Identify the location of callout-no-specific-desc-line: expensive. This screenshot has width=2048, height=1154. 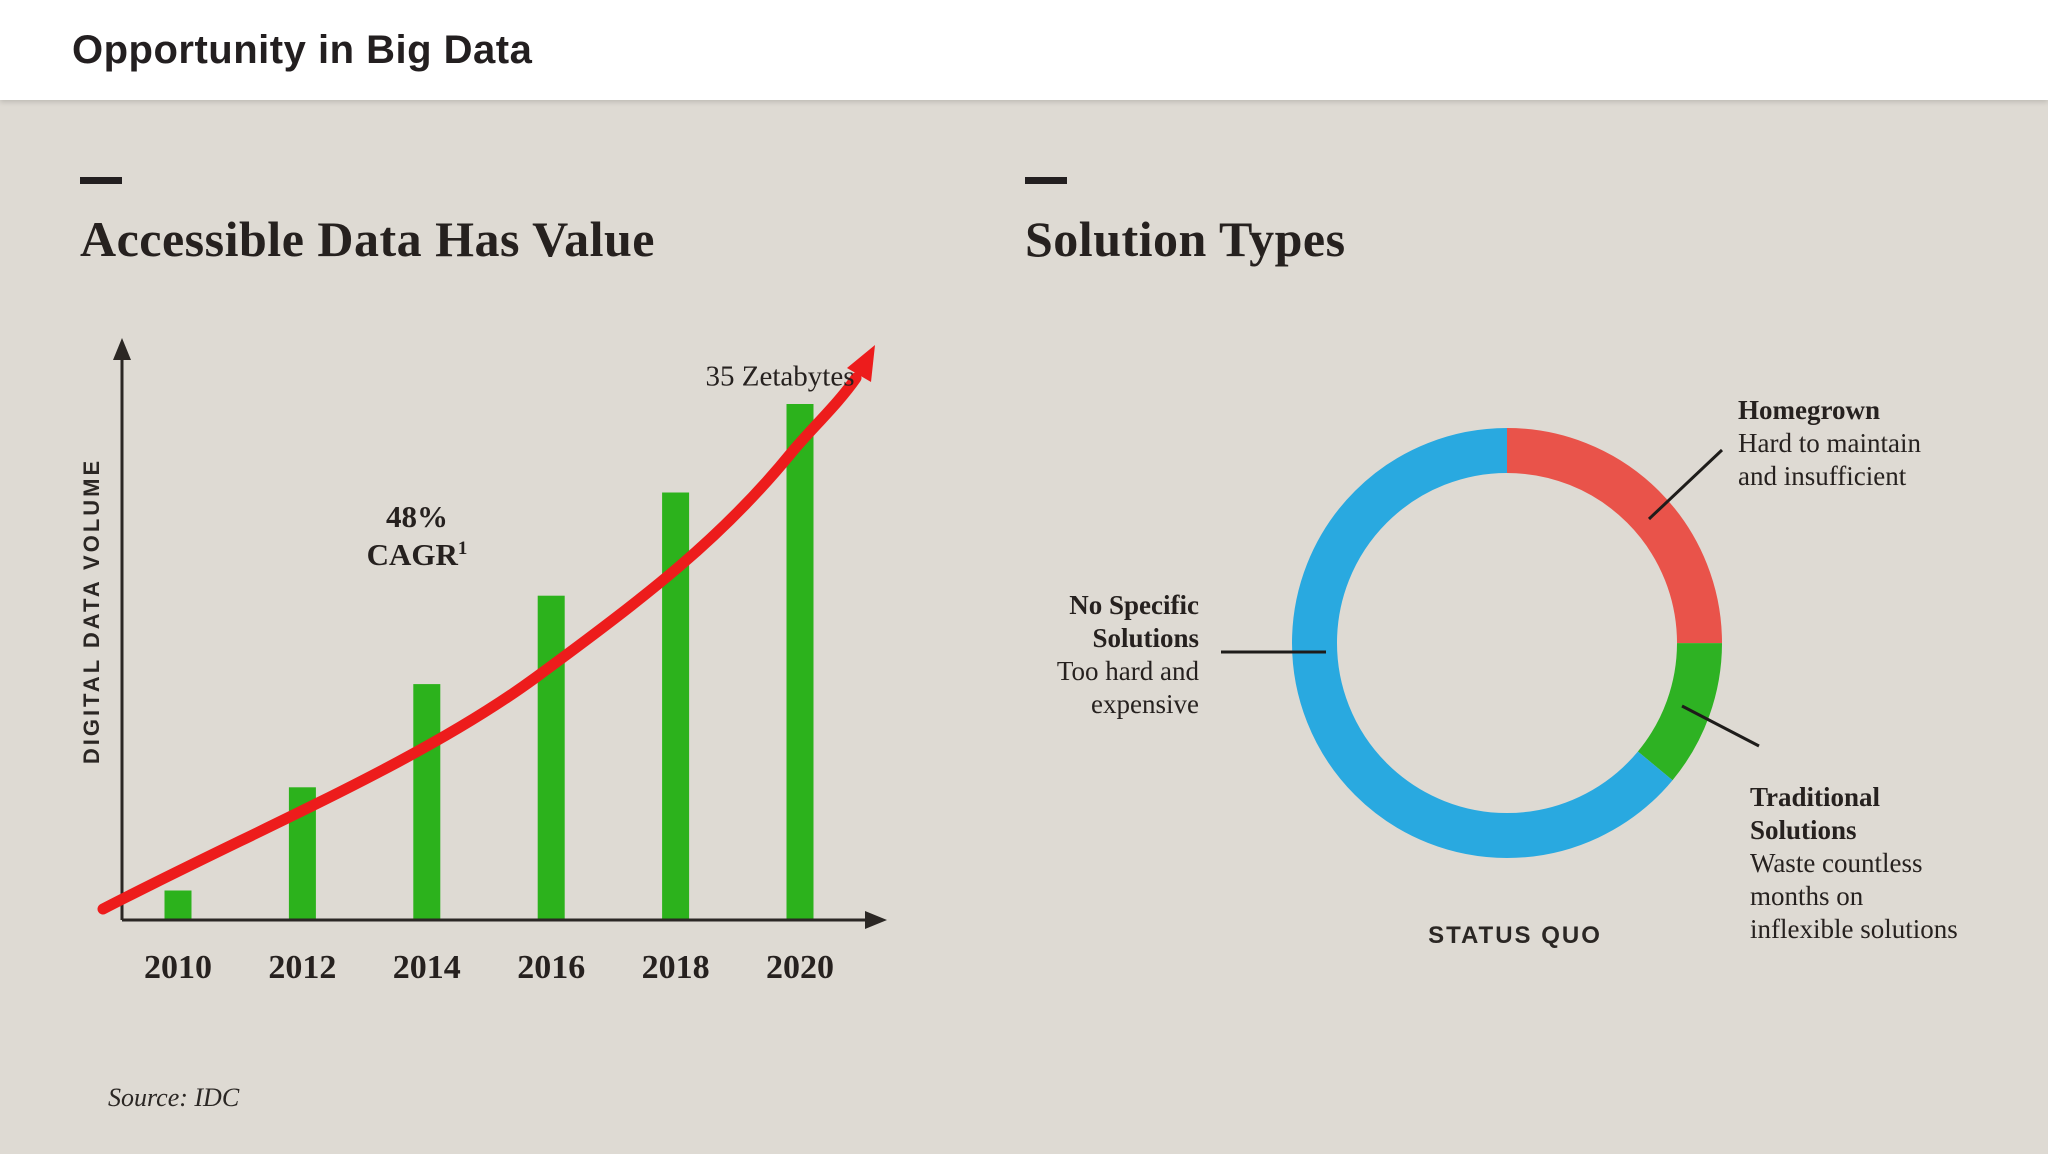
(1145, 704).